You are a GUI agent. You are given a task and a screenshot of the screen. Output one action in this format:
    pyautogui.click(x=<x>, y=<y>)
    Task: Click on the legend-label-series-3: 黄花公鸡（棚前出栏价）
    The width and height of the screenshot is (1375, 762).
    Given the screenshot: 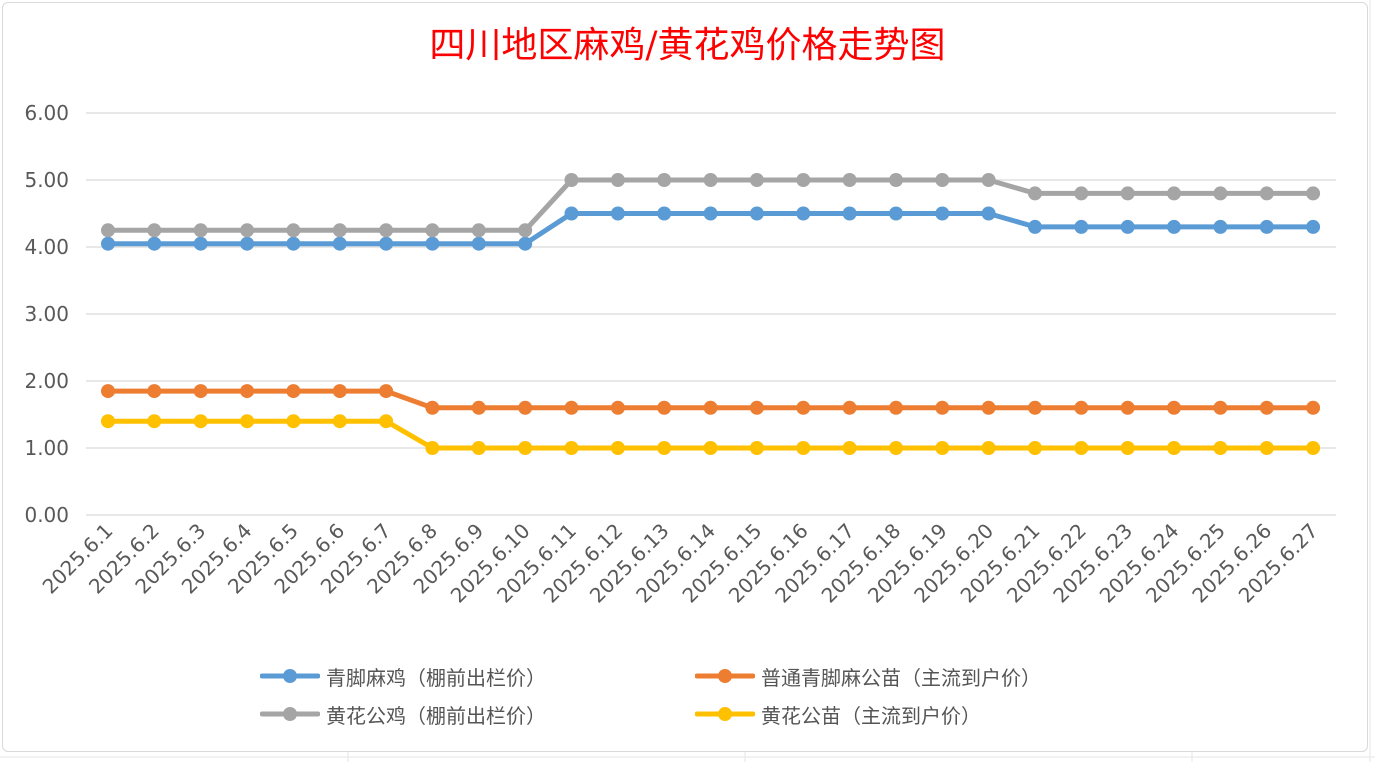 What is the action you would take?
    pyautogui.click(x=436, y=715)
    